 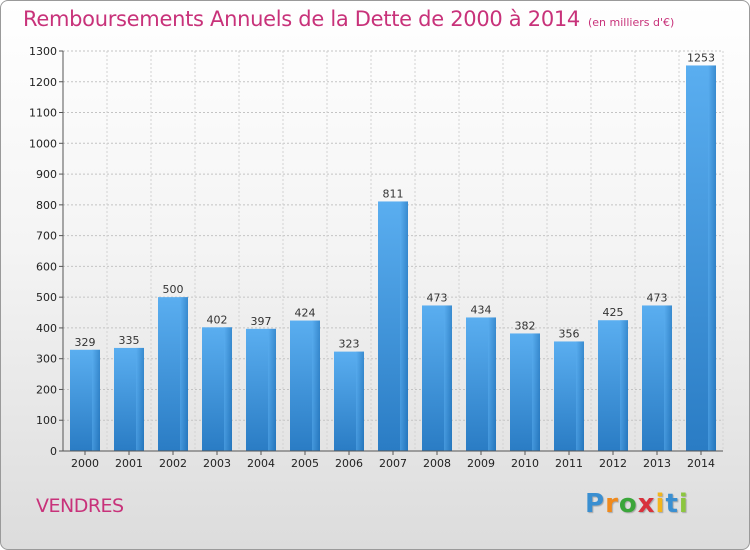 I want to click on bar-value-label: 397, so click(x=261, y=321).